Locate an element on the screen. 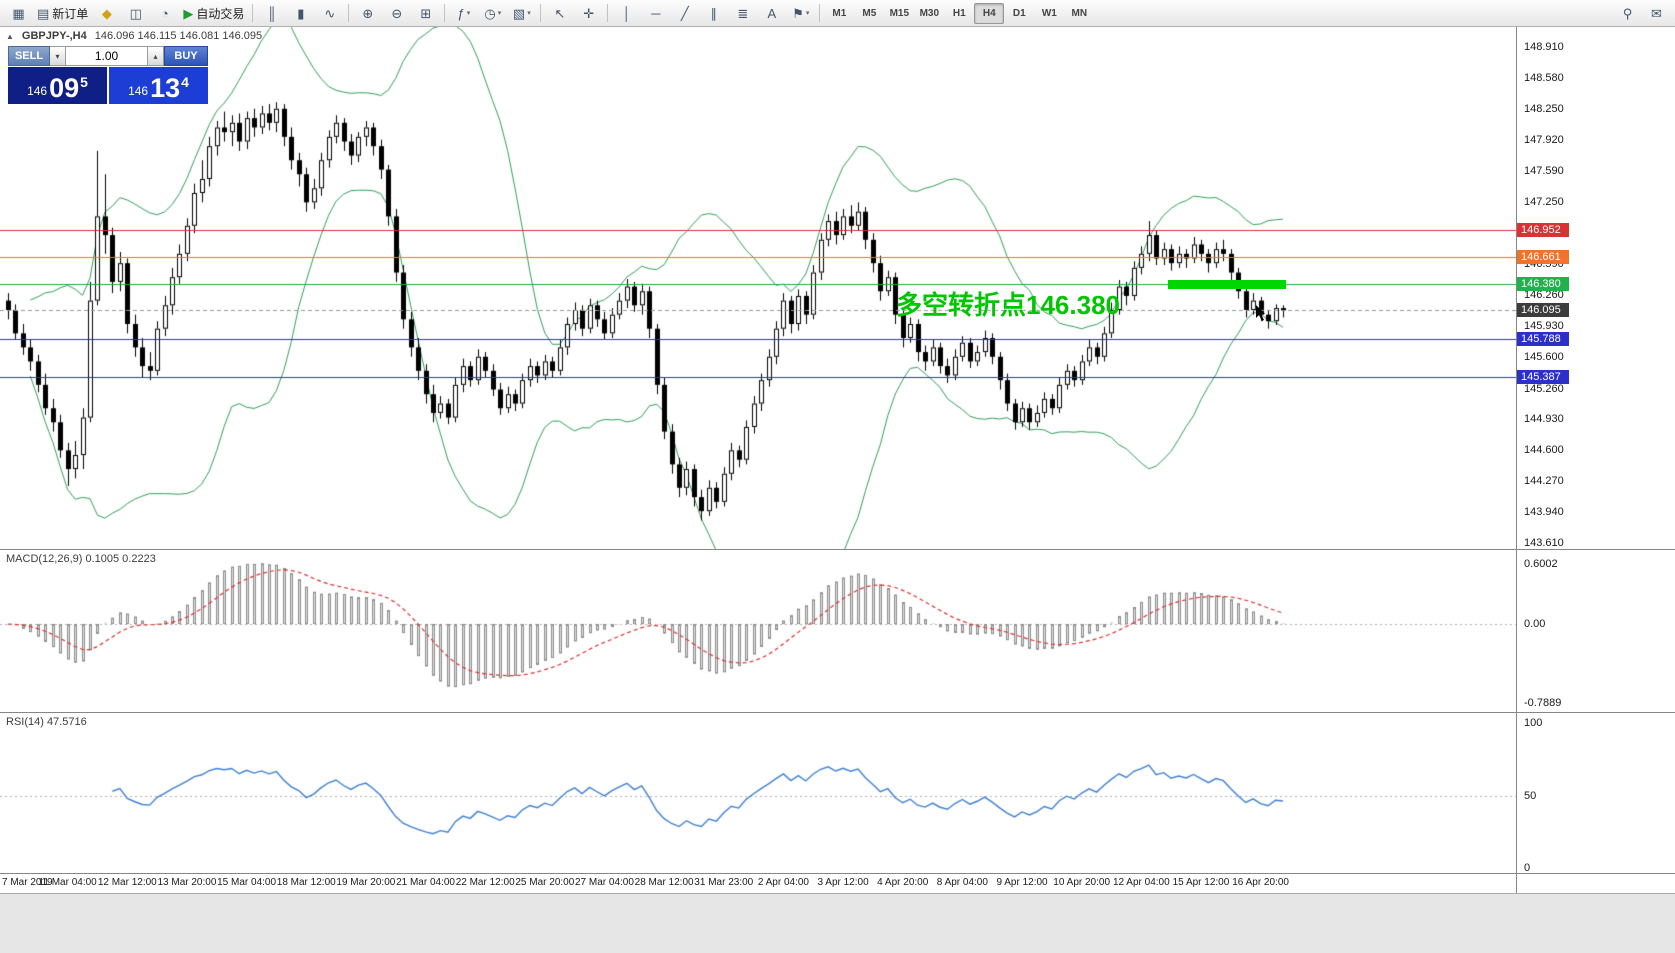 The image size is (1675, 953). strategy-tester-button: ◔ is located at coordinates (164, 13).